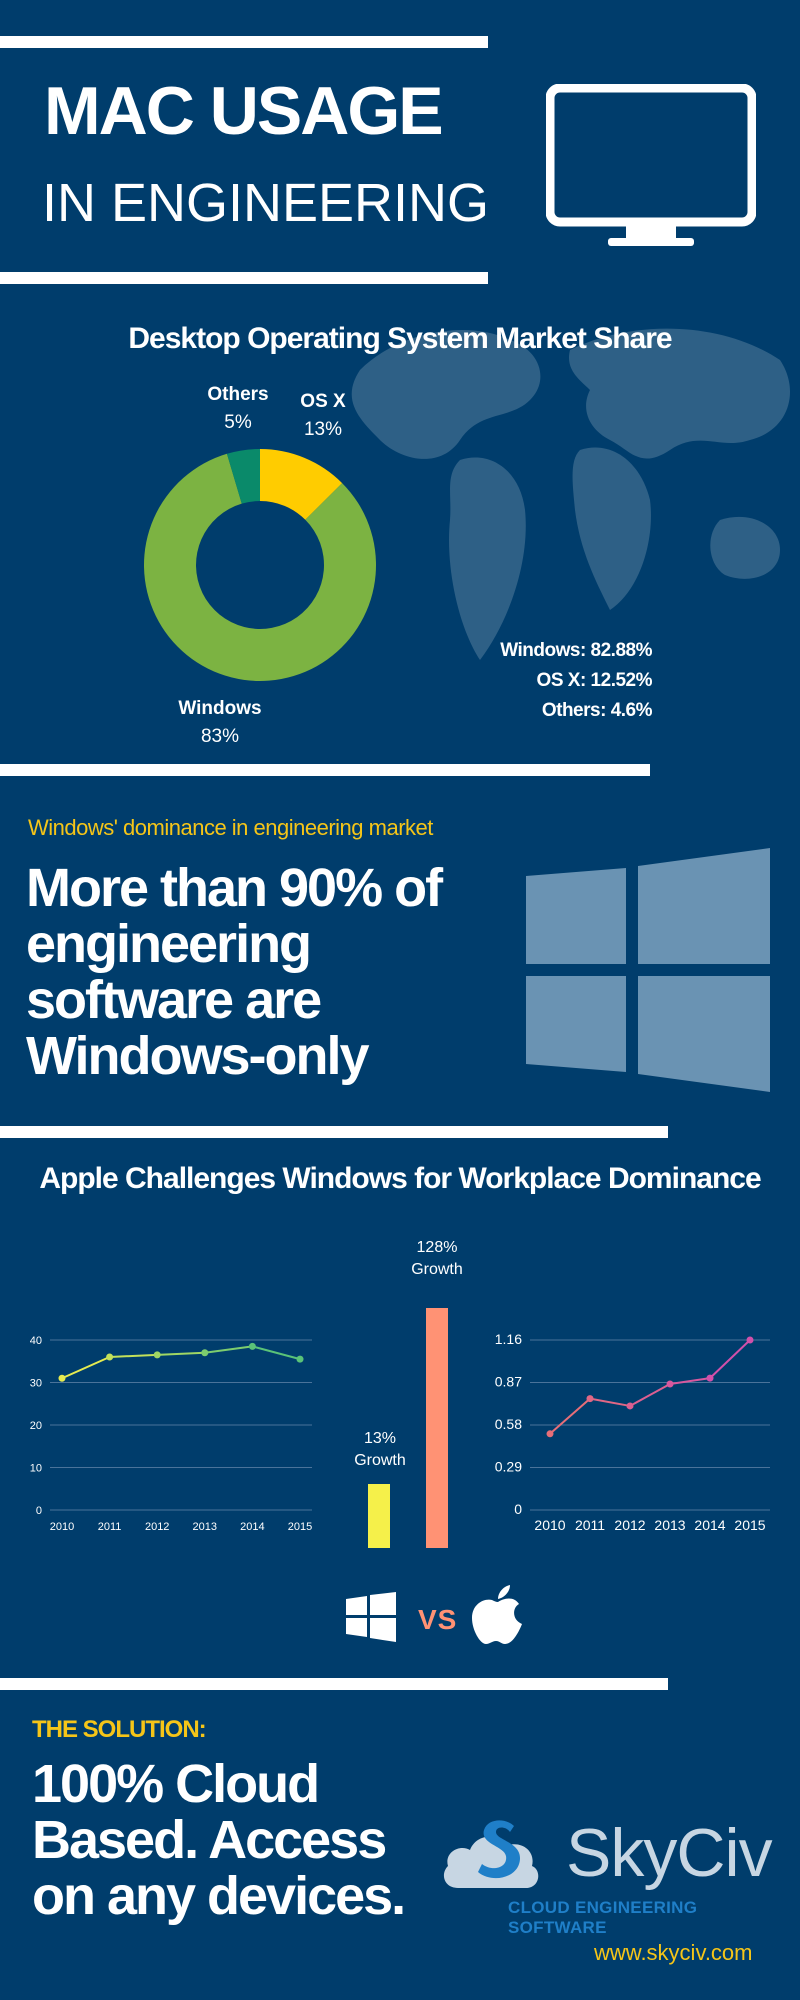 This screenshot has width=800, height=2000. I want to click on windows-growth-pct: 13%, so click(380, 1438).